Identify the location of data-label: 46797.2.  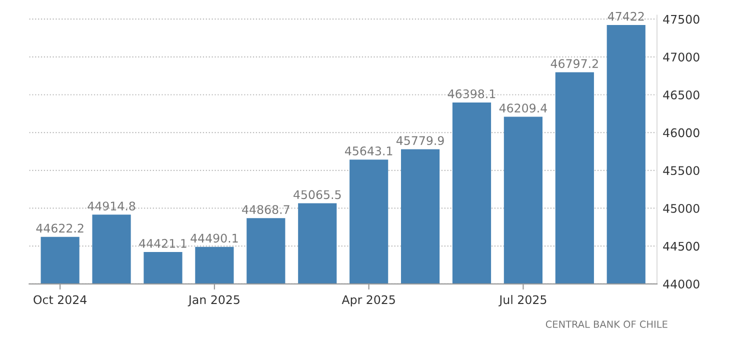
(574, 63).